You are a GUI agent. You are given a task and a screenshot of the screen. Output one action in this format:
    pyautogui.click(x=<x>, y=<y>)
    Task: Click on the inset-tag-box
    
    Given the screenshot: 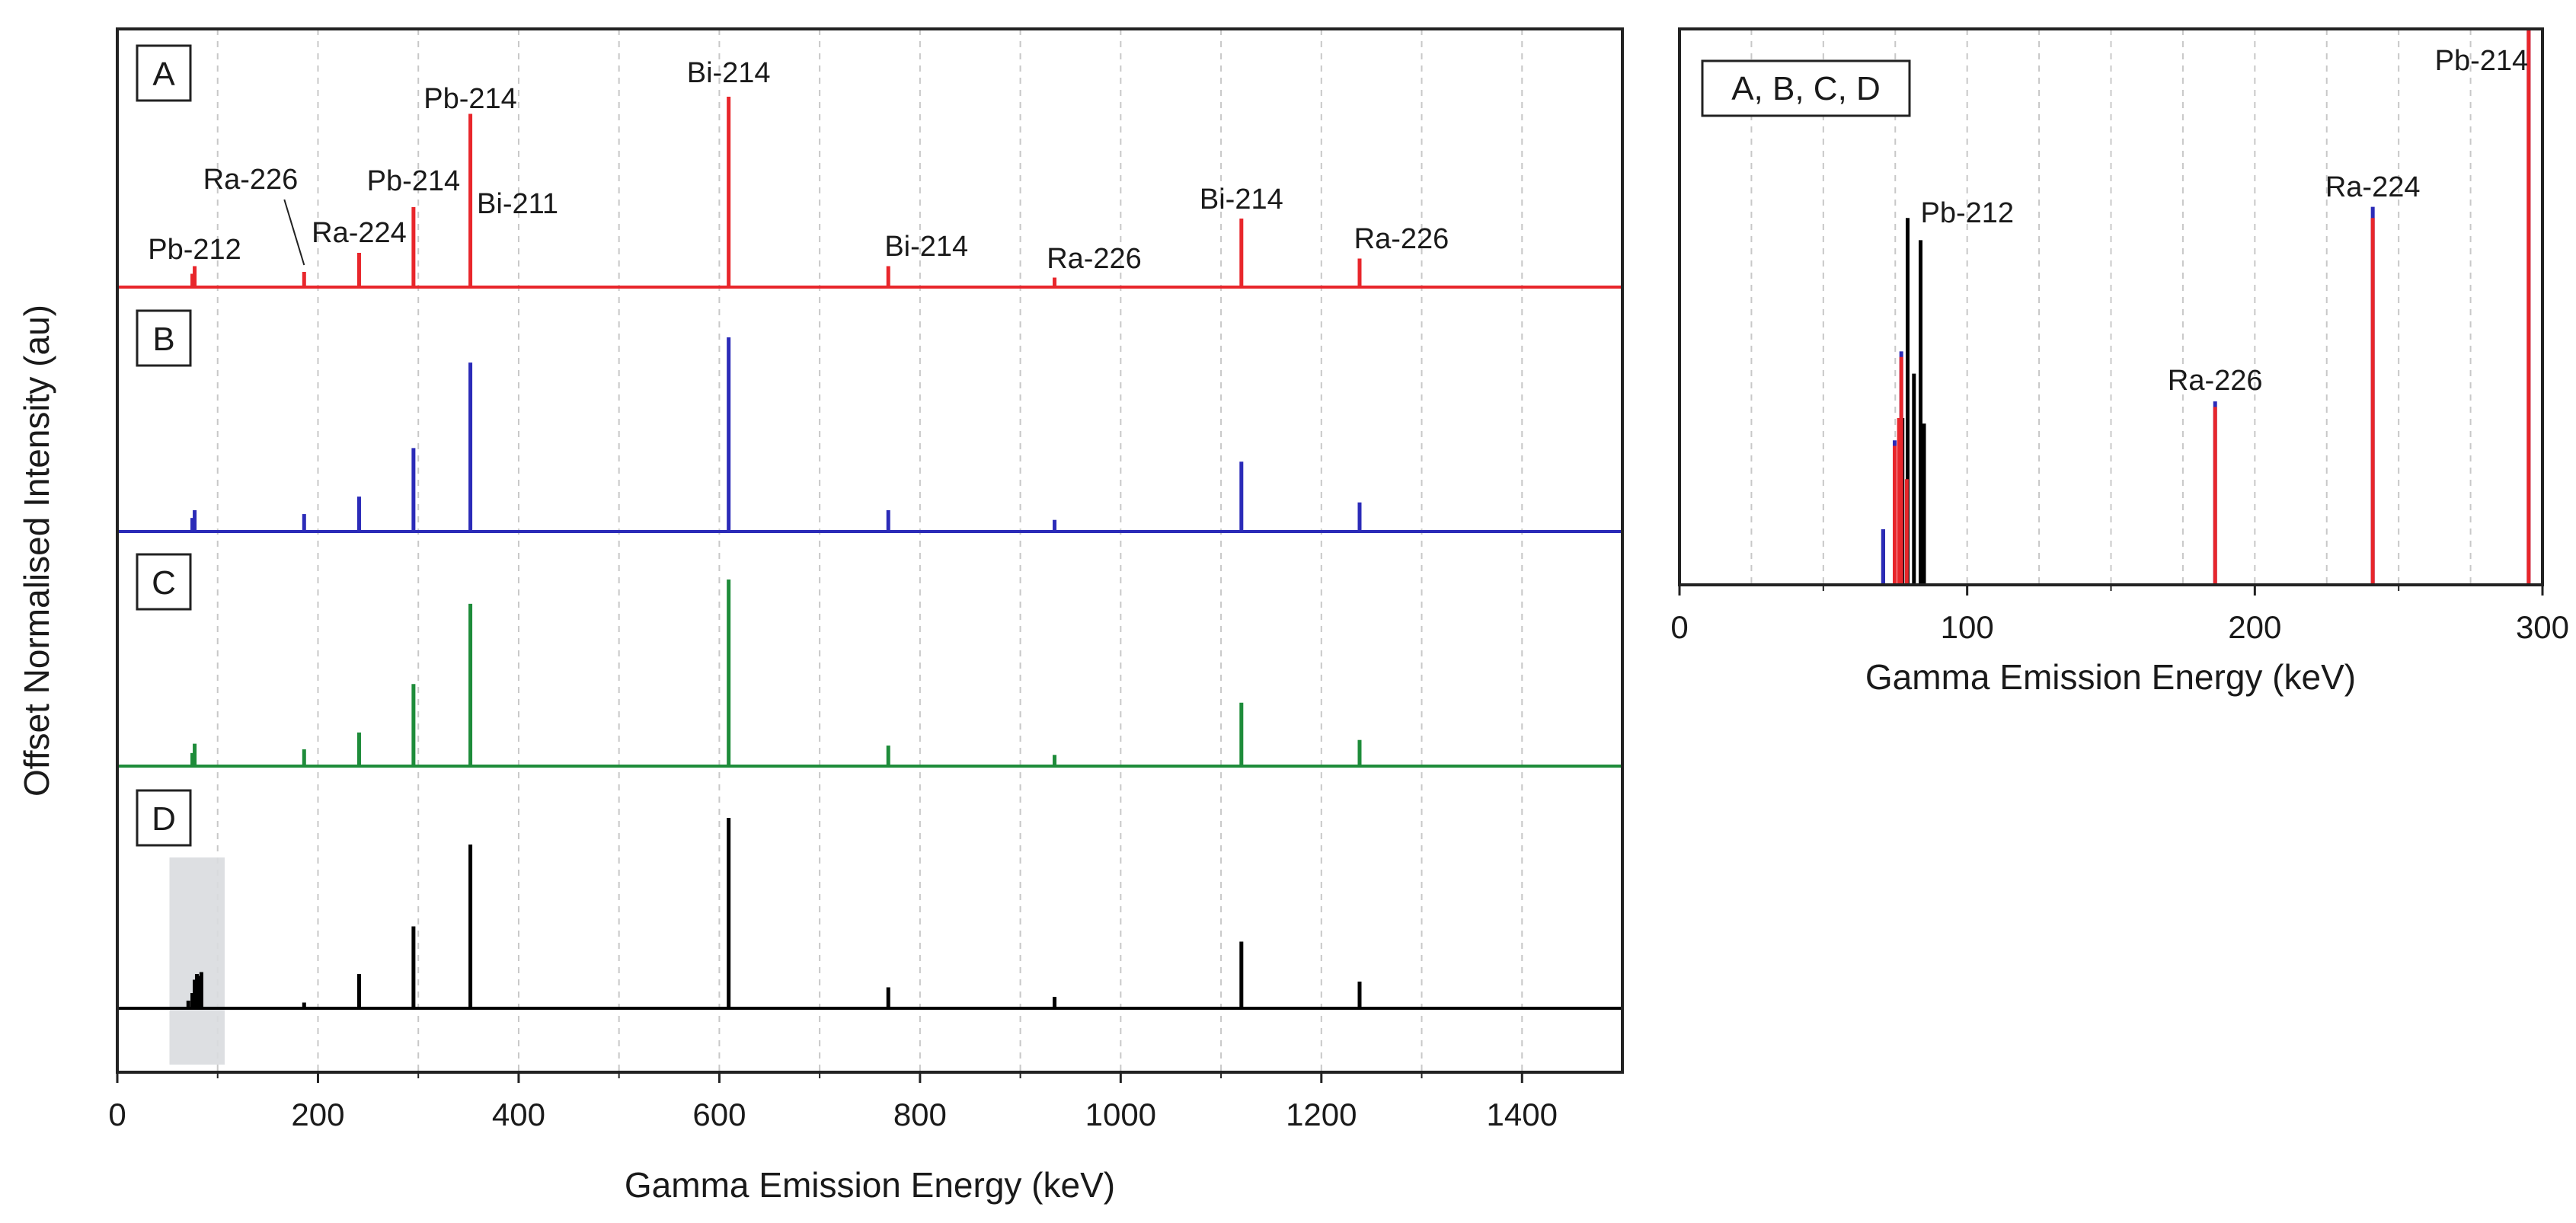 What is the action you would take?
    pyautogui.click(x=1806, y=88)
    